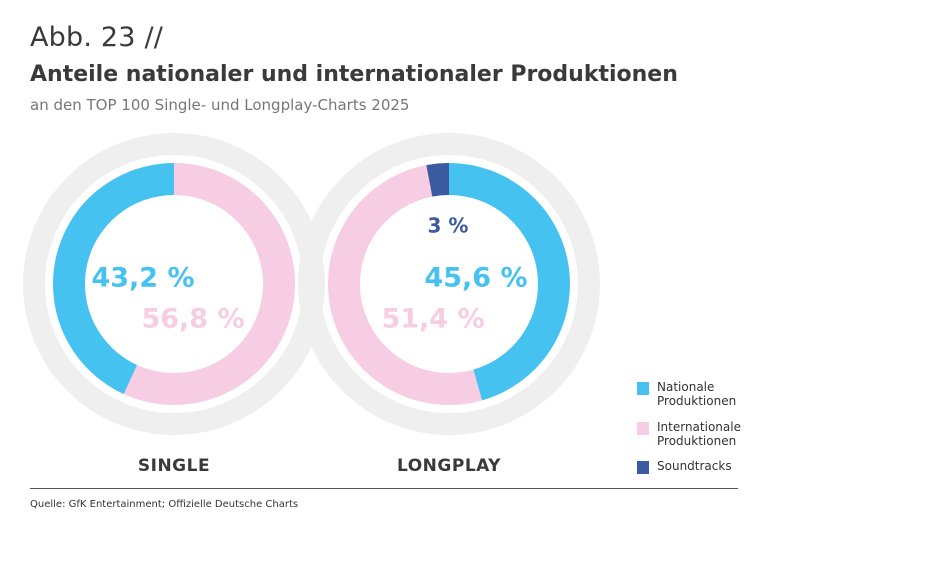 Image resolution: width=945 pixels, height=573 pixels. What do you see at coordinates (699, 434) in the screenshot?
I see `legend-label-international: Internationale Produktionen` at bounding box center [699, 434].